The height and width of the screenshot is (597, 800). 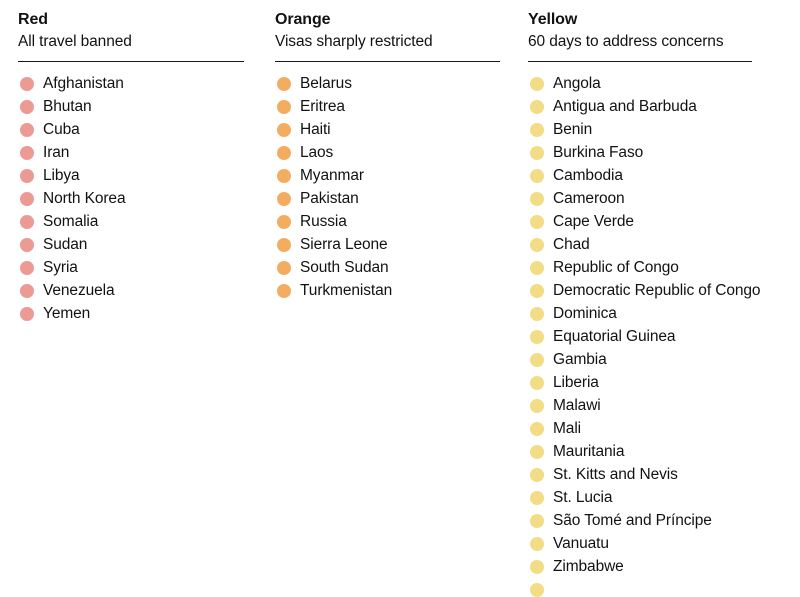 What do you see at coordinates (354, 41) in the screenshot?
I see `tier-subtitle-orange: Visas sharply restricted` at bounding box center [354, 41].